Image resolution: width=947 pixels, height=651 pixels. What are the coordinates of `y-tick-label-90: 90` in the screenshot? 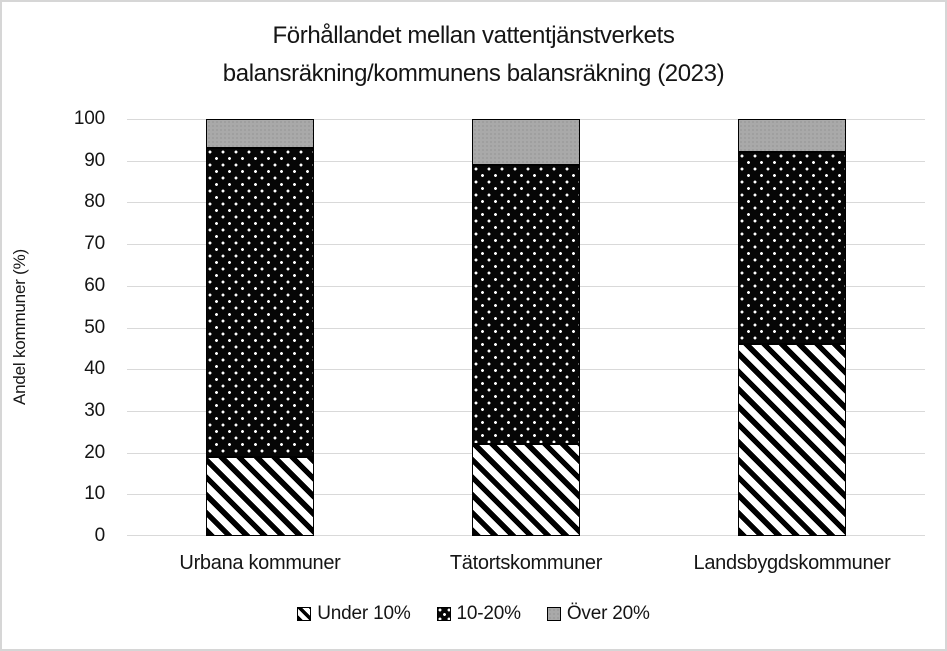 It's located at (94, 160).